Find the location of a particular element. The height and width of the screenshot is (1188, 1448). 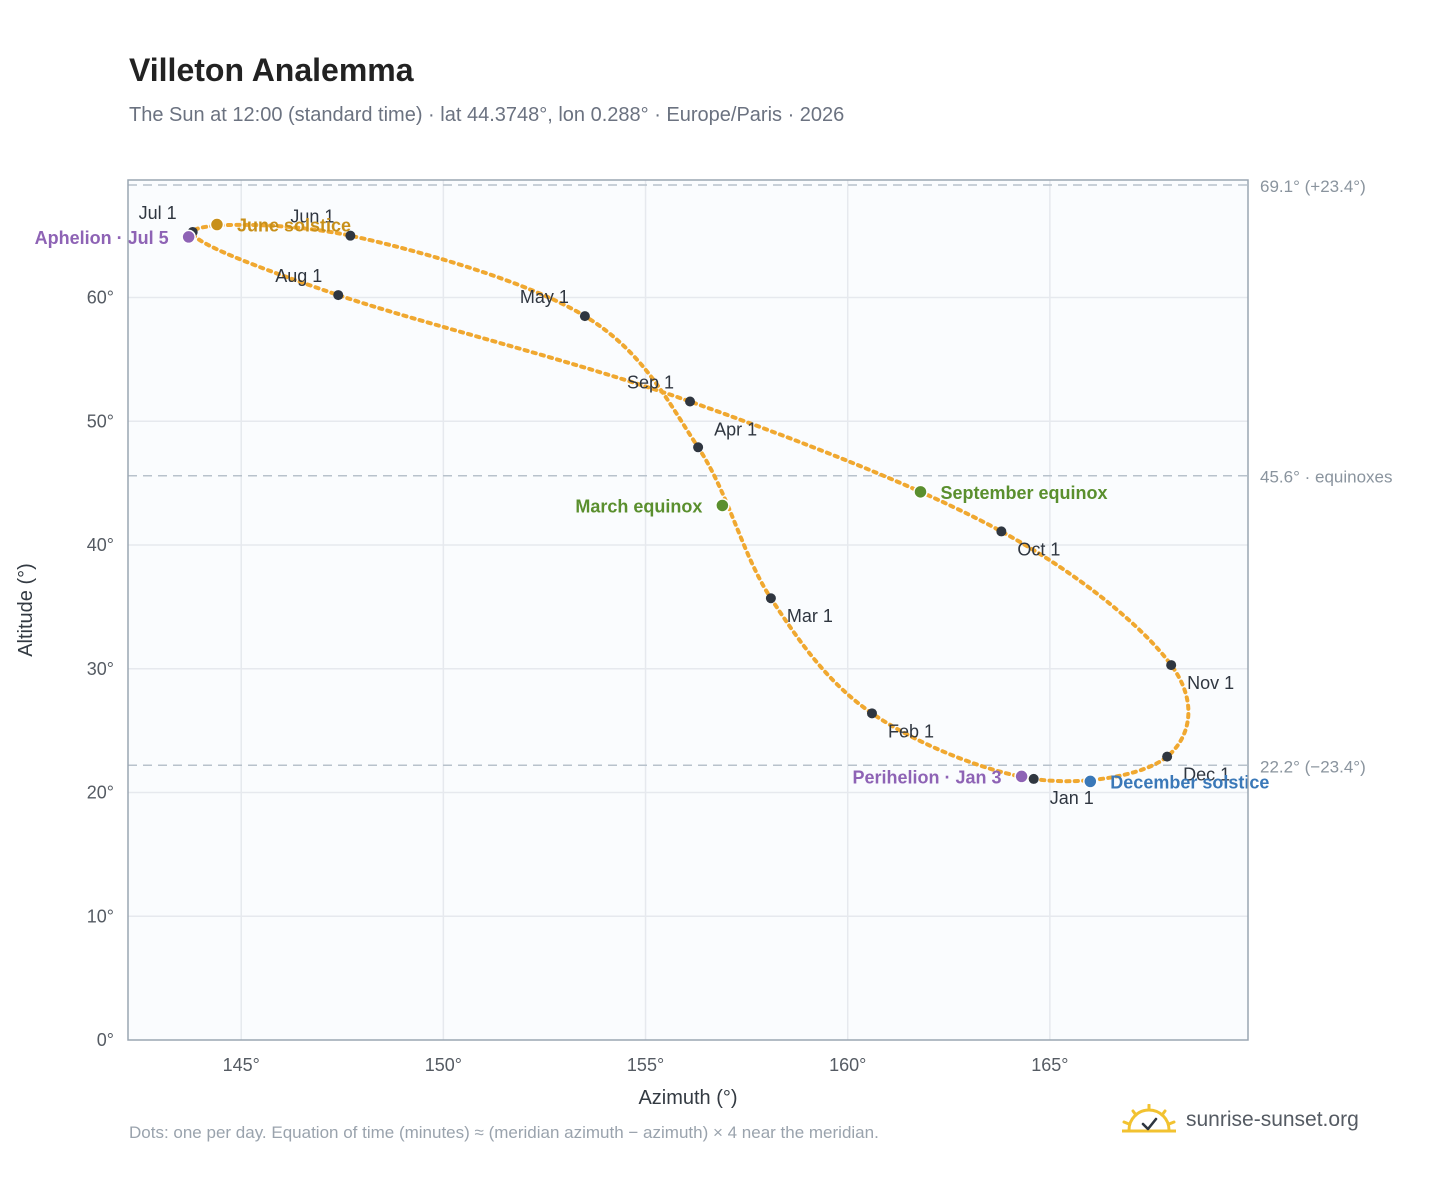

event-label: June solstice is located at coordinates (294, 226).